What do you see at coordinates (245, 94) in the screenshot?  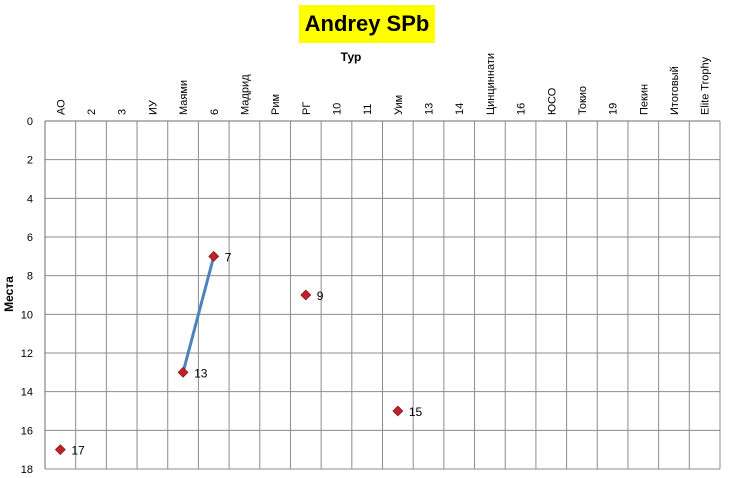 I see `x-tick-label: Мадрид` at bounding box center [245, 94].